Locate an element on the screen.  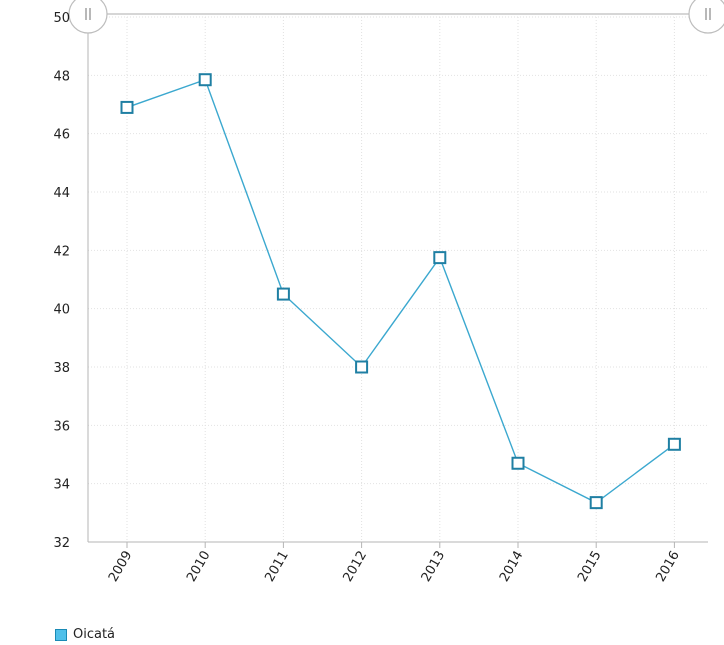
y-tick-label: 46 is located at coordinates (61, 135).